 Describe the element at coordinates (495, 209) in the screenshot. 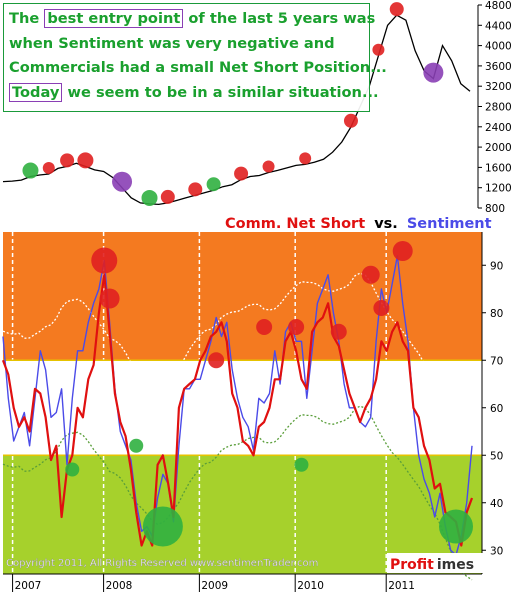

I see `price-tick-label: 800` at that location.